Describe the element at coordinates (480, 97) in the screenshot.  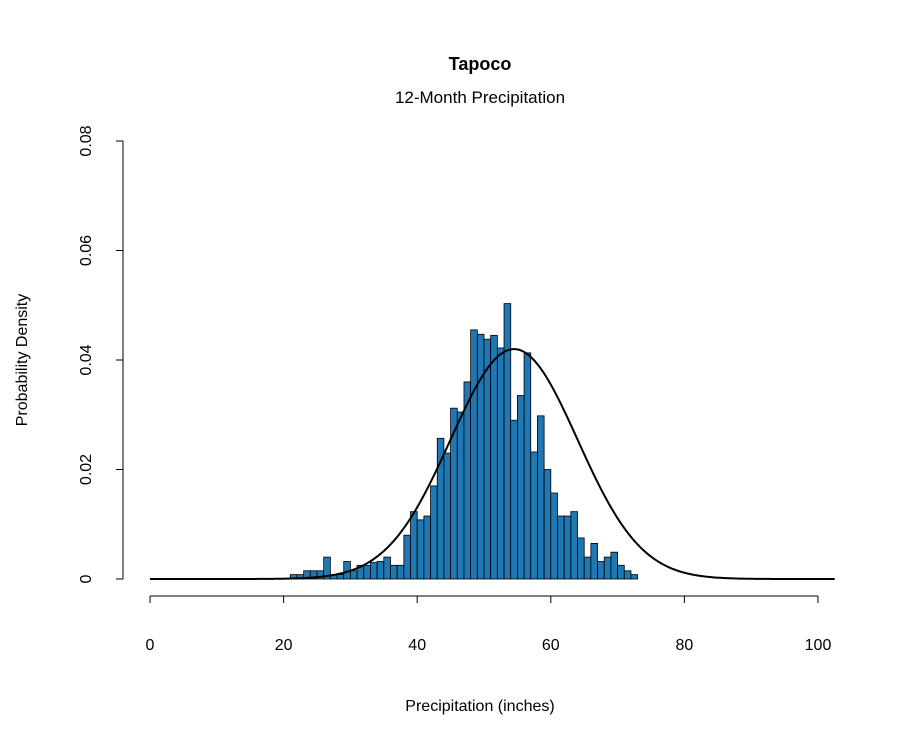
I see `chart-subtitle: 12-Month Precipitation` at that location.